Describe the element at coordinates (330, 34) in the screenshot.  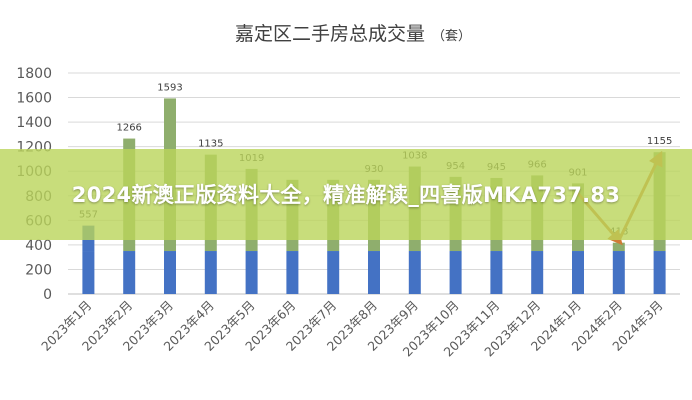
I see `chart-title: 嘉定区二手房总成交量` at that location.